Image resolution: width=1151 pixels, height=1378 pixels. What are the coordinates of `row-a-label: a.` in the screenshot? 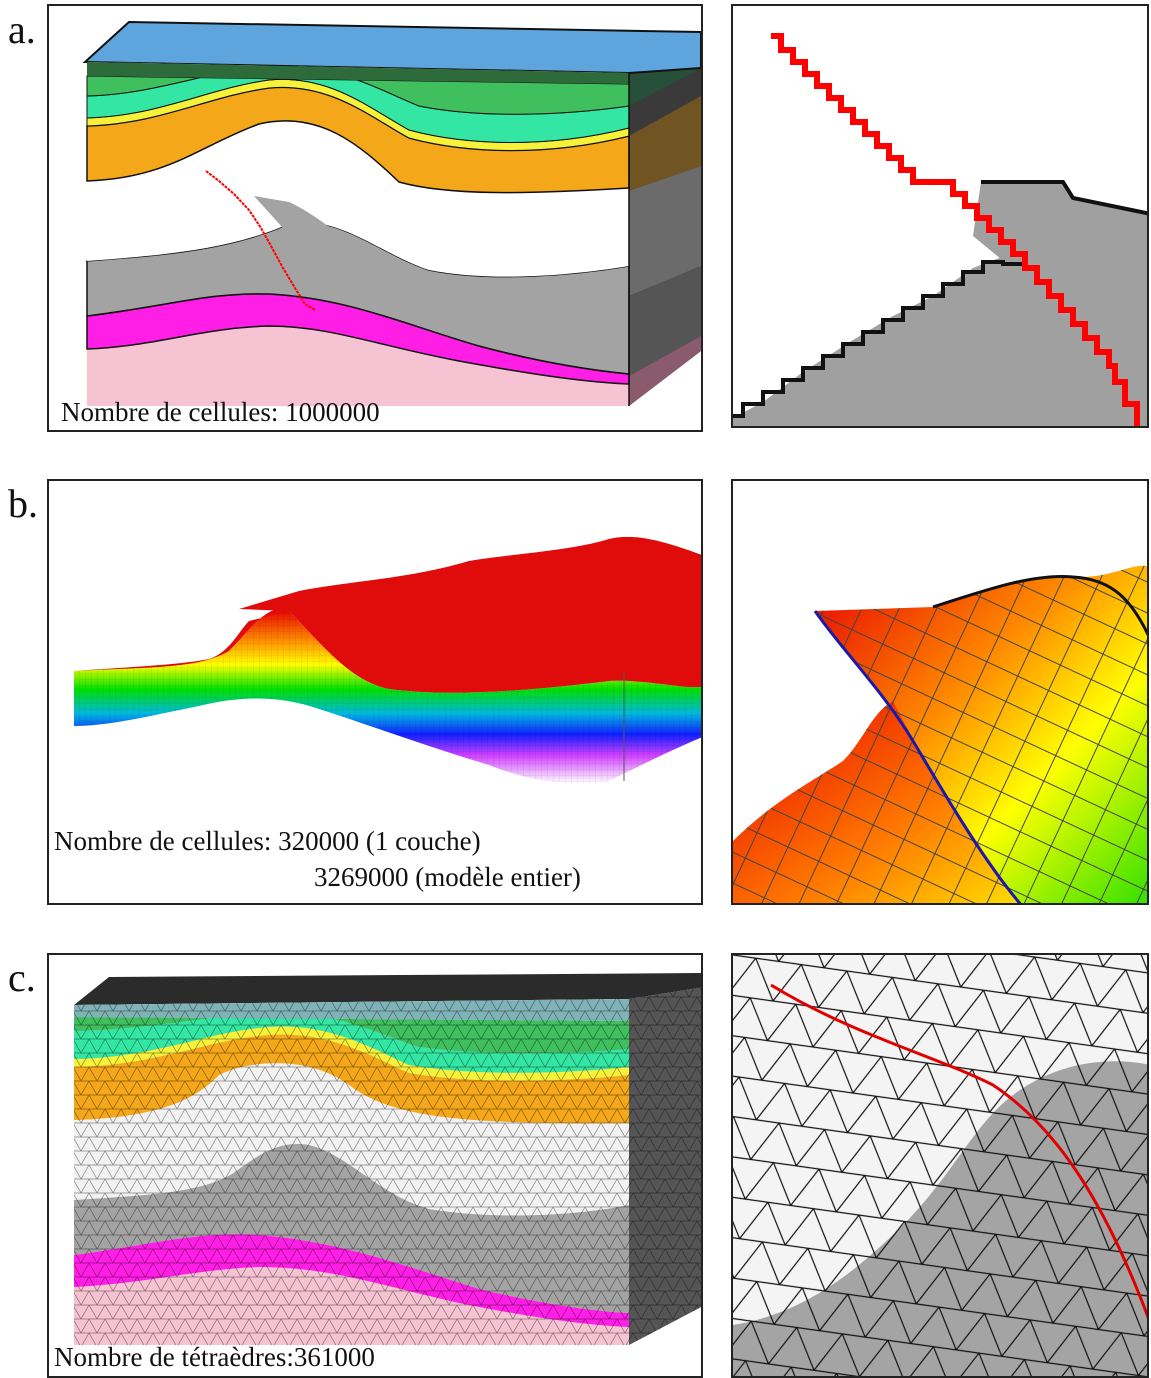 It's located at (22, 29).